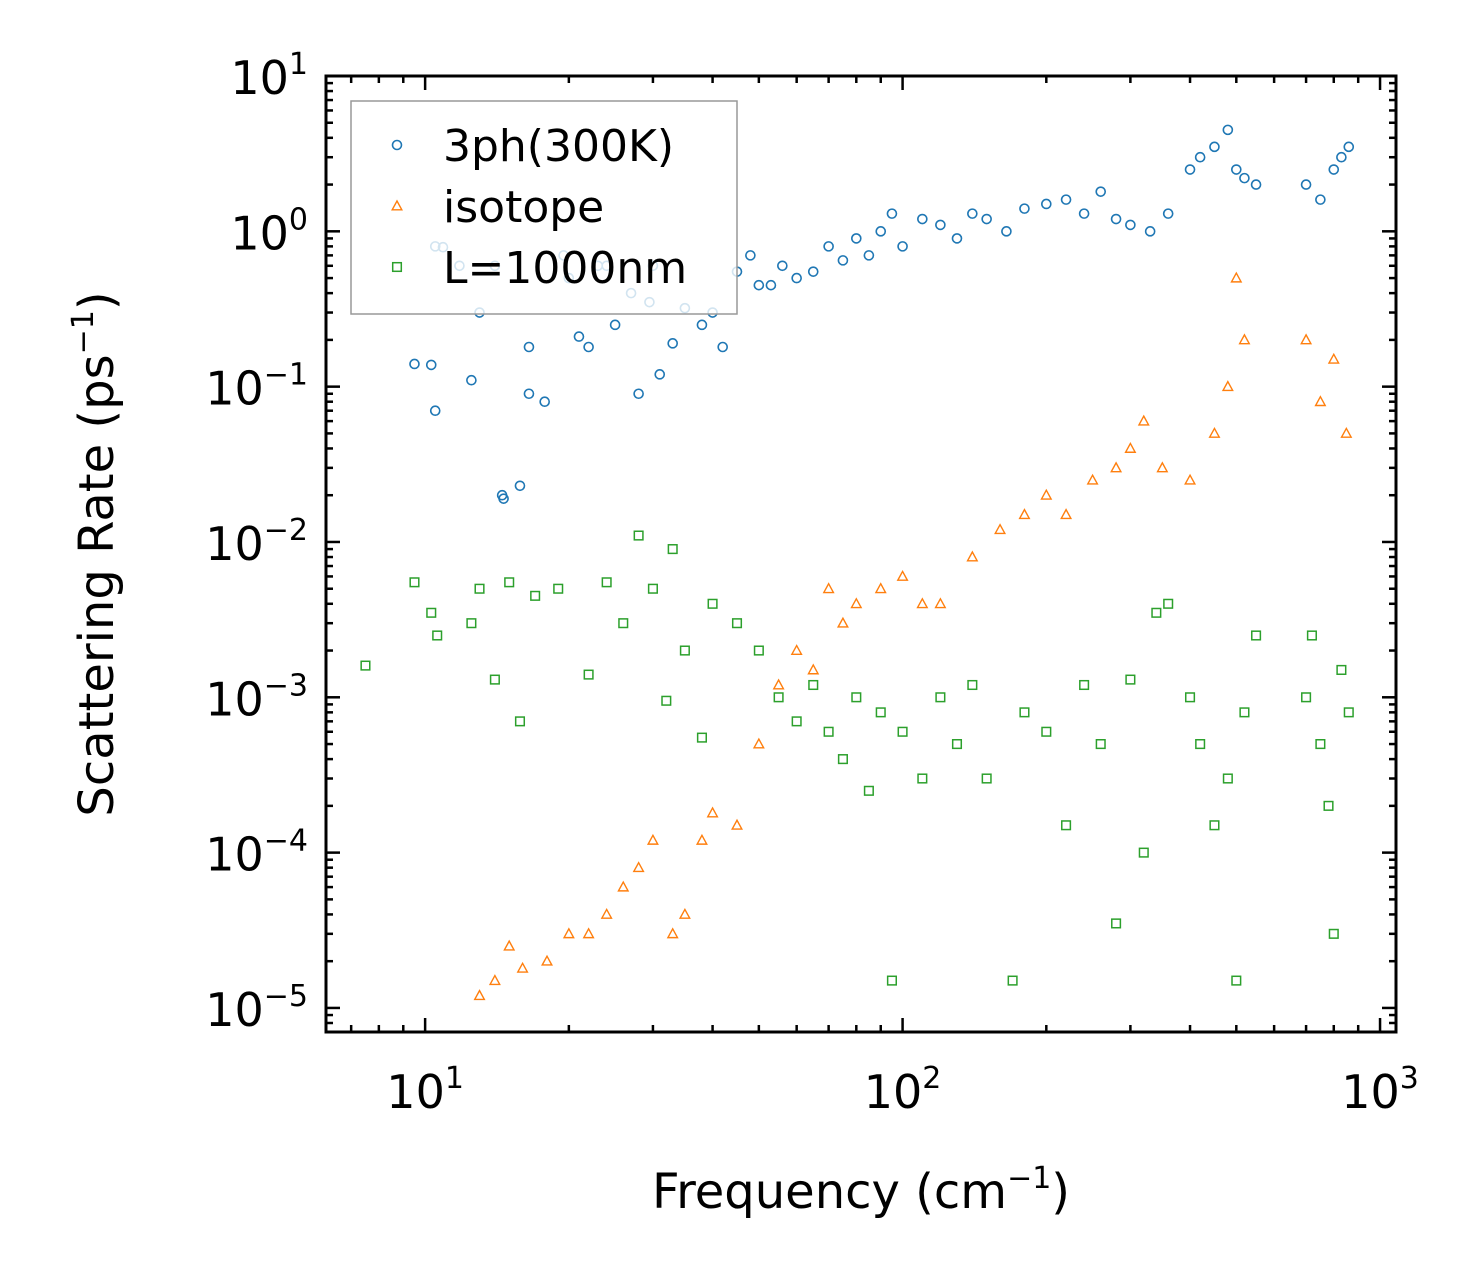 The height and width of the screenshot is (1282, 1478). I want to click on y-tick-label: 10⁻³, so click(256, 697).